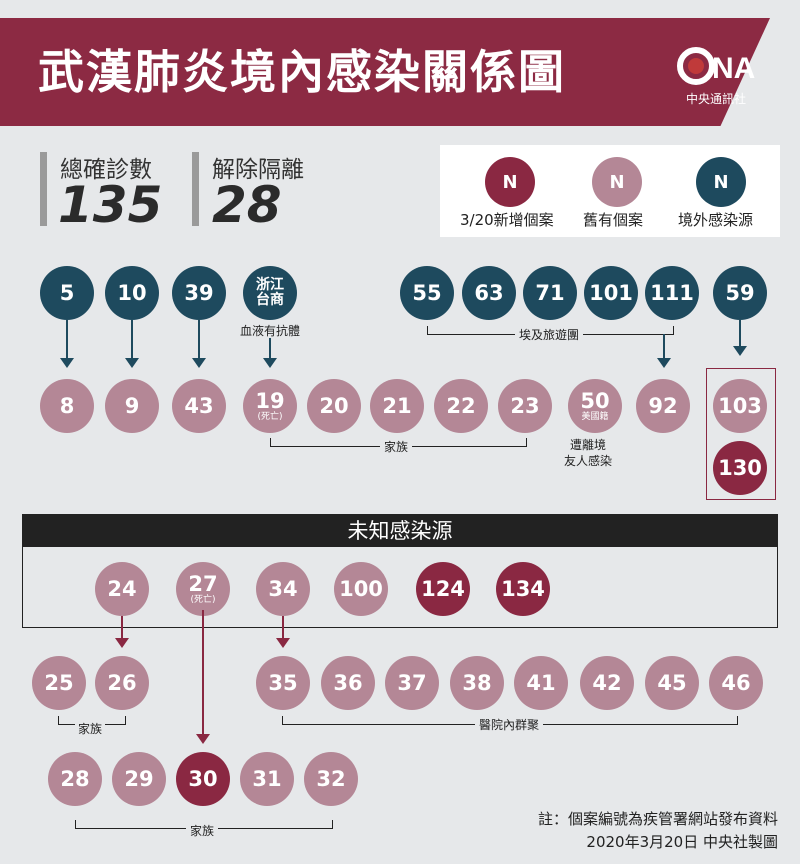 The height and width of the screenshot is (864, 800). I want to click on case-41: 41, so click(541, 683).